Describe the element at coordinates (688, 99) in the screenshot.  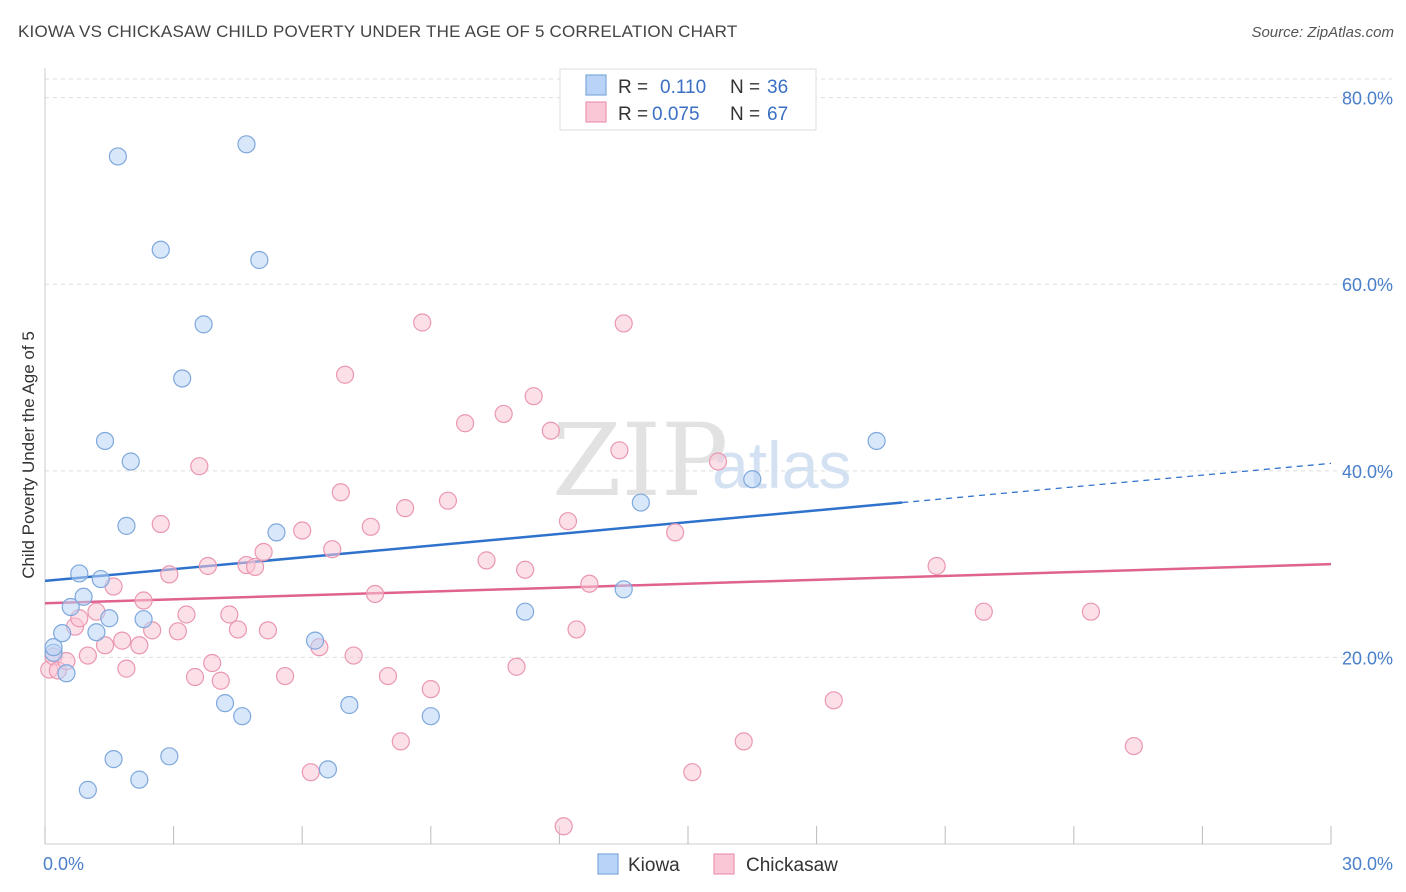
I see `legend-top: R = 0.110 N = 36 R = 0.075 N = 67` at that location.